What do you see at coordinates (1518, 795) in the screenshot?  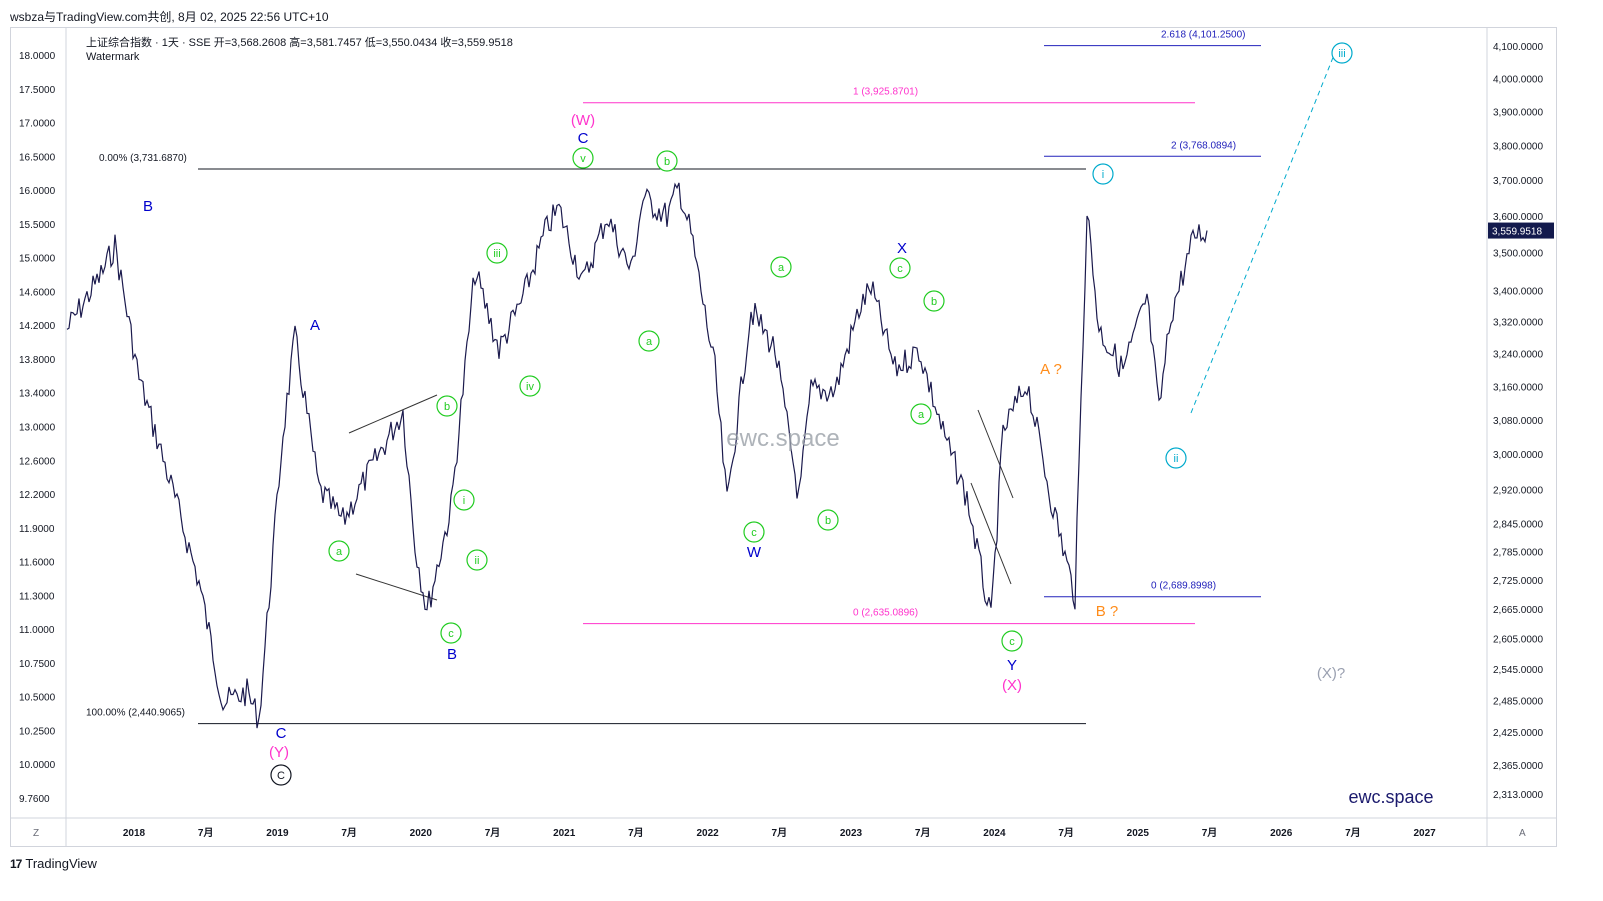 I see `right-axis-tick-label: 2,313.0000` at bounding box center [1518, 795].